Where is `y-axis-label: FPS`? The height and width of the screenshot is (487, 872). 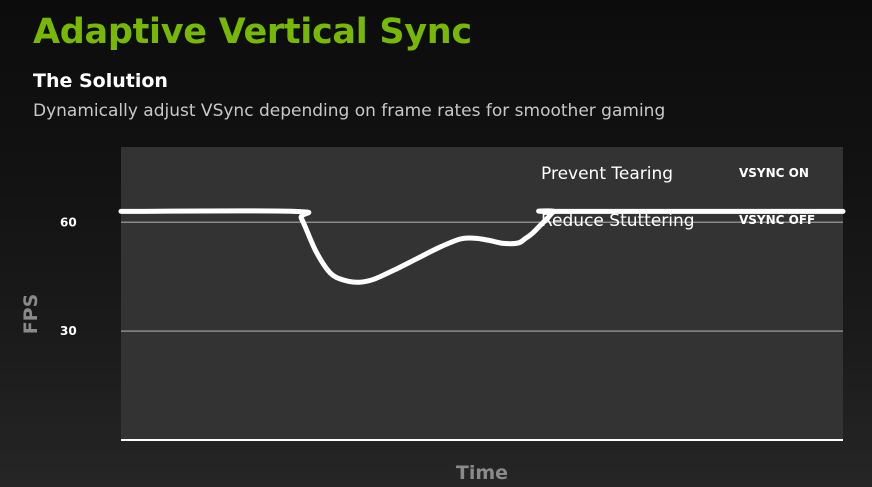 y-axis-label: FPS is located at coordinates (31, 314).